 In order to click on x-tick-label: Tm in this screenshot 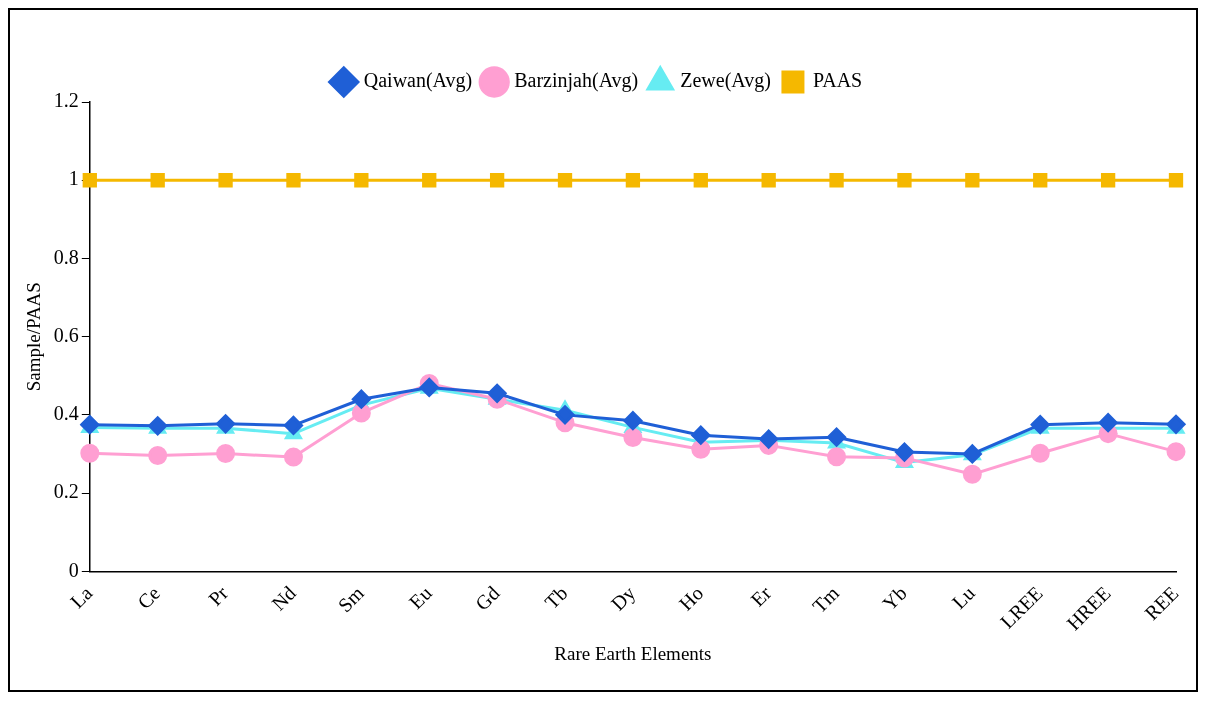, I will do `click(825, 599)`.